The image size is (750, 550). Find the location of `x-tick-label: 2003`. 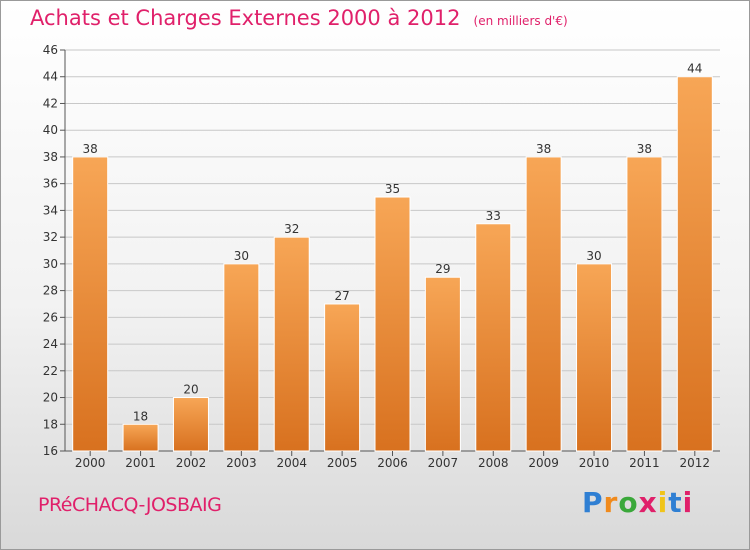

x-tick-label: 2003 is located at coordinates (241, 463).